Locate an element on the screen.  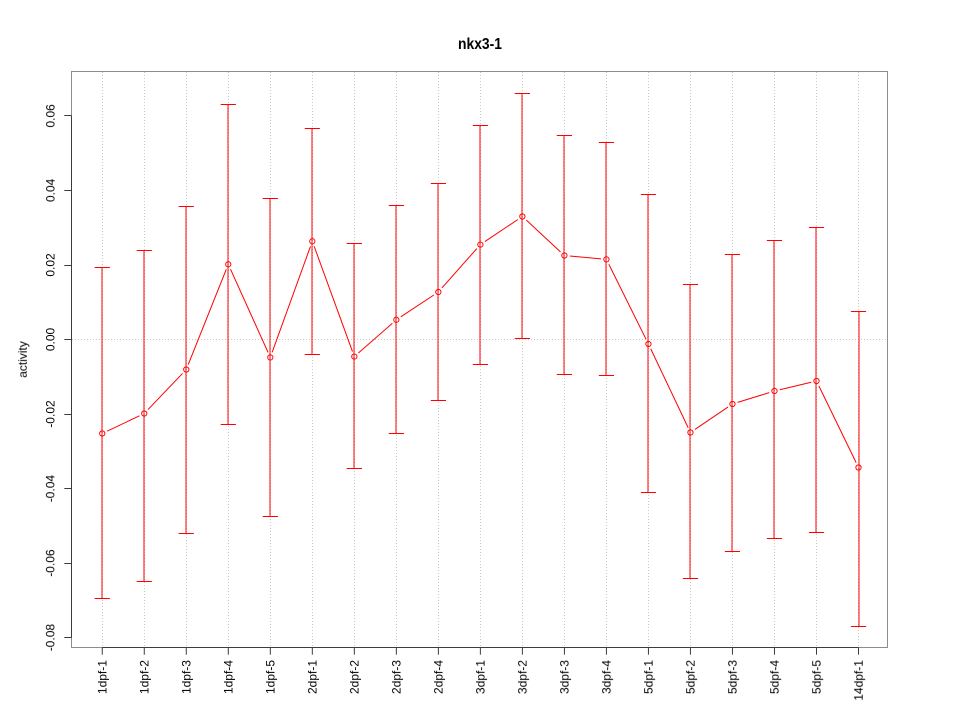
svg-text: -0.06 is located at coordinates (51, 563).